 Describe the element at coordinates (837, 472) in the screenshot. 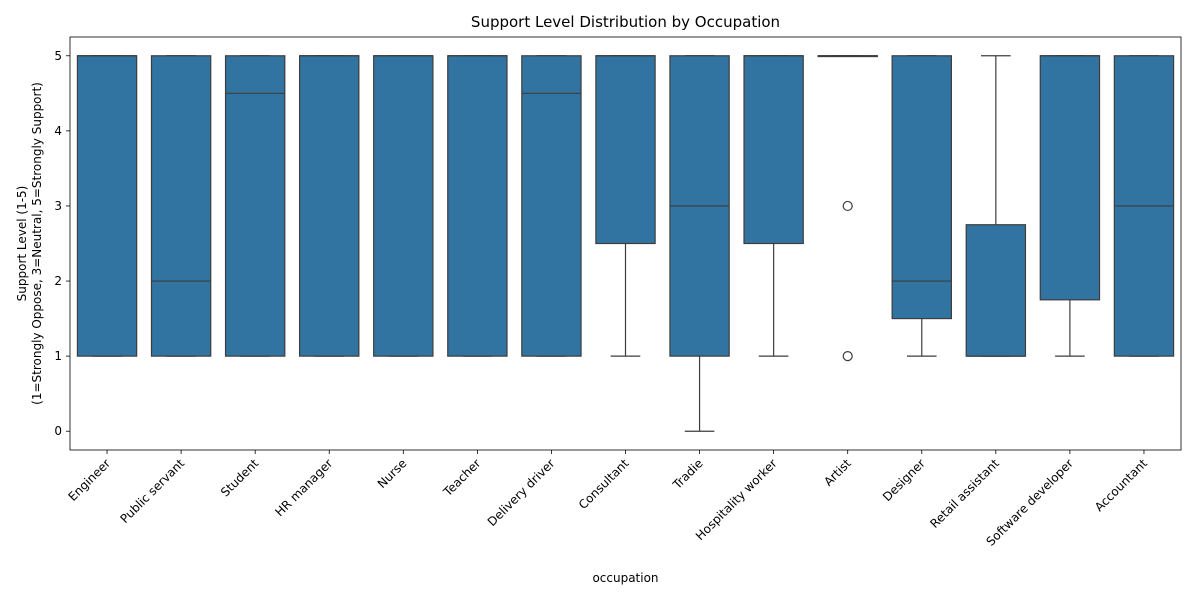

I see `x-tick-label: Artist` at that location.